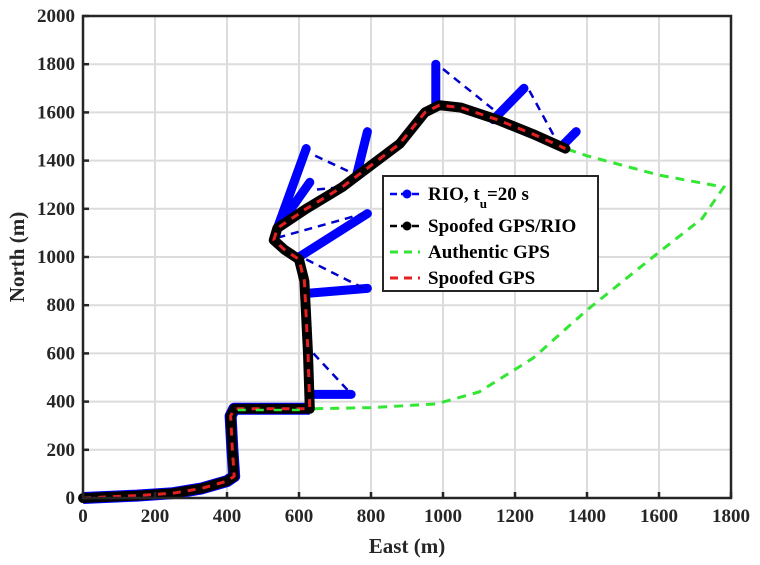  Describe the element at coordinates (61, 305) in the screenshot. I see `y-tick-label: 800` at that location.